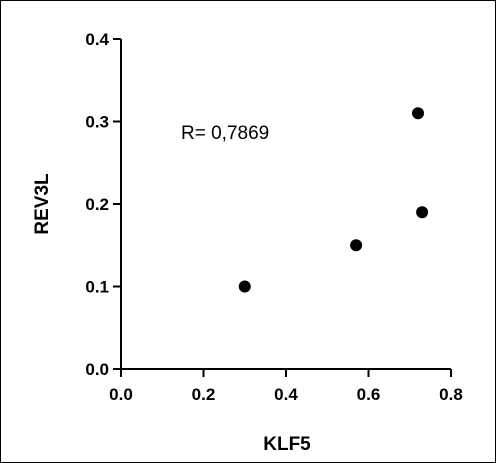  I want to click on x-axis-title: KLF5, so click(287, 444).